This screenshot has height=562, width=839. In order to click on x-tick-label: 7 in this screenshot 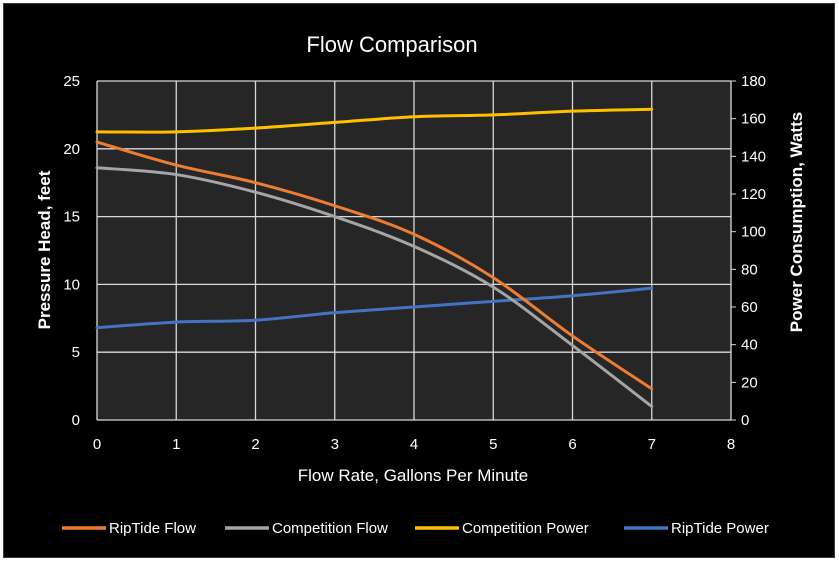, I will do `click(652, 444)`.